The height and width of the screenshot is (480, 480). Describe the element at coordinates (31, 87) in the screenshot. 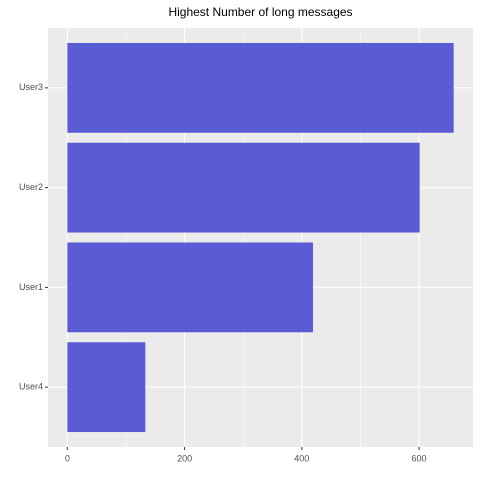

I see `y-tick-label: User3` at that location.